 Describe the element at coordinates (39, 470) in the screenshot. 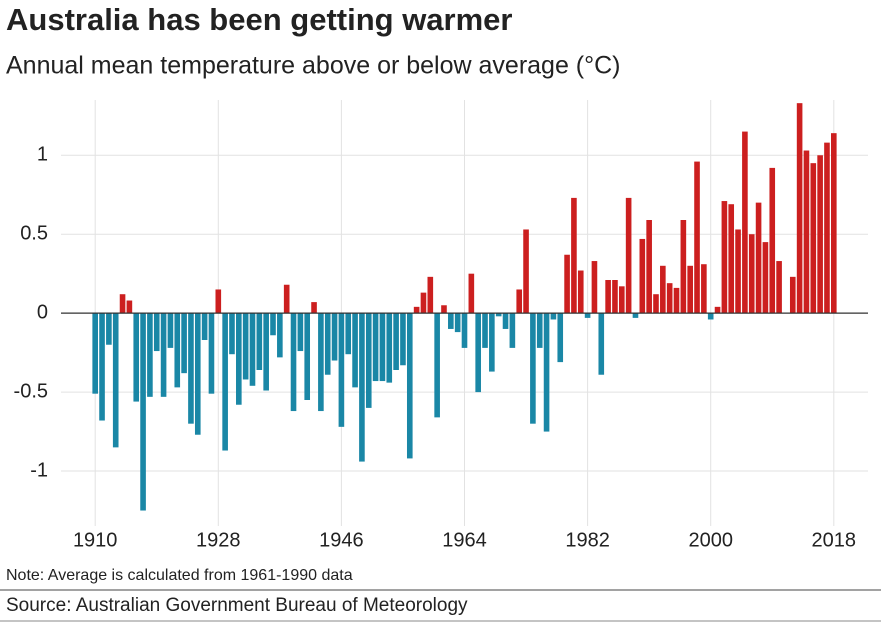

I see `y-tick-label: -1` at that location.